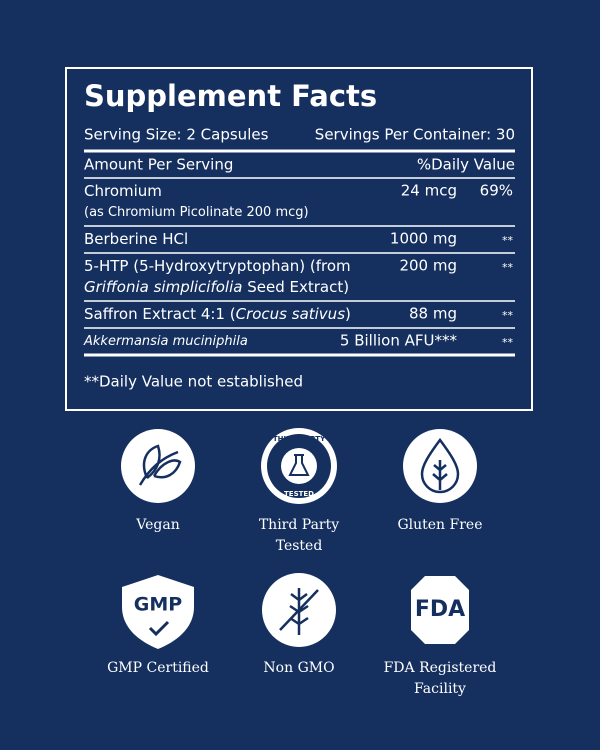 This screenshot has width=600, height=750. Describe the element at coordinates (399, 341) in the screenshot. I see `amount: 5 Billion AFU***` at that location.